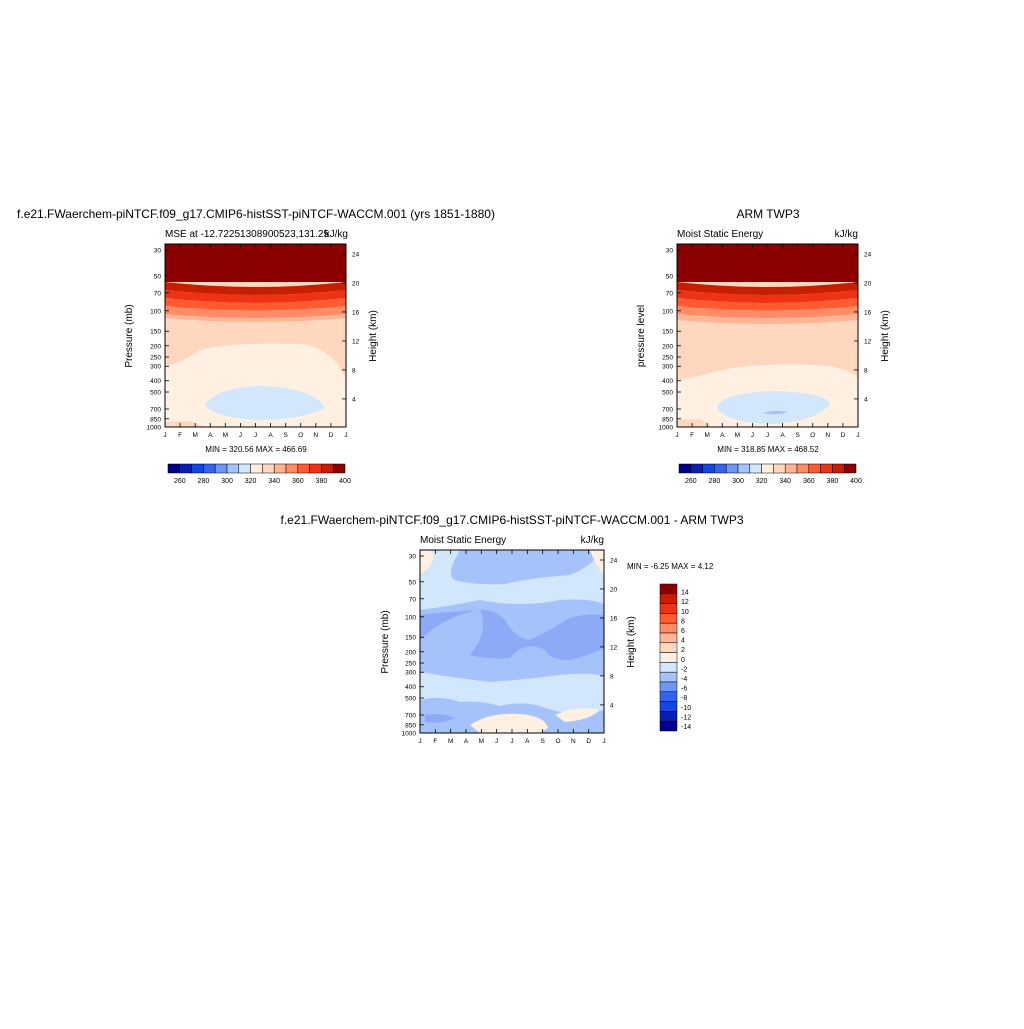 The width and height of the screenshot is (1024, 1029). What do you see at coordinates (670, 340) in the screenshot?
I see `right-y-axis: 30 50 70 100 150 200 250 300 400 500 700 850 1000` at bounding box center [670, 340].